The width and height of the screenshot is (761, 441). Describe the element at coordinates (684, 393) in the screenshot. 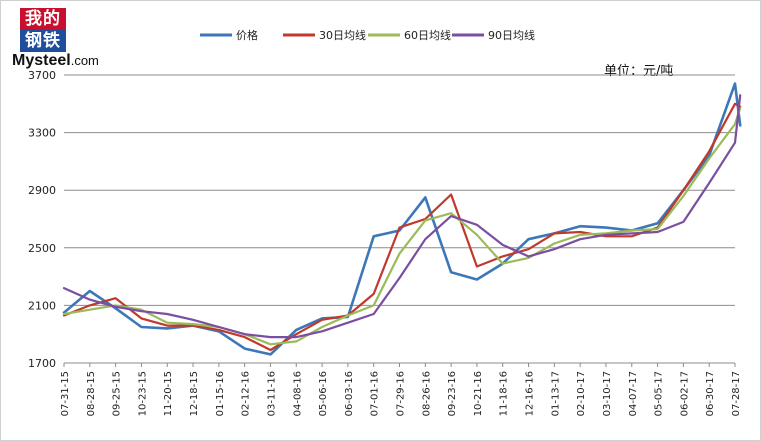

I see `x-tick-label: 06-02-17` at that location.